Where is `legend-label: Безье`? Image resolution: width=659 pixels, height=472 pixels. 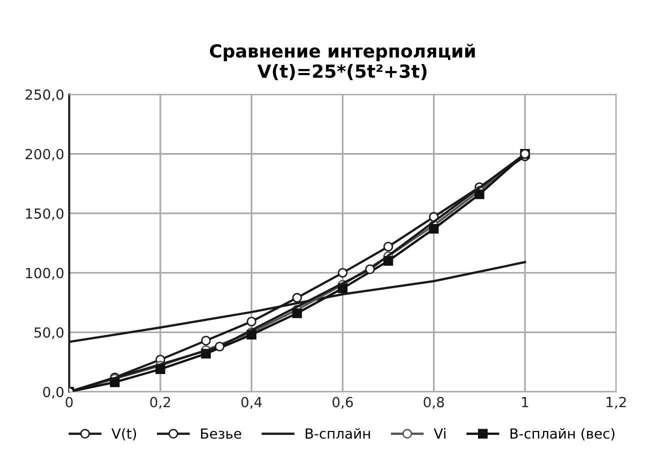
legend-label: Безье is located at coordinates (221, 433).